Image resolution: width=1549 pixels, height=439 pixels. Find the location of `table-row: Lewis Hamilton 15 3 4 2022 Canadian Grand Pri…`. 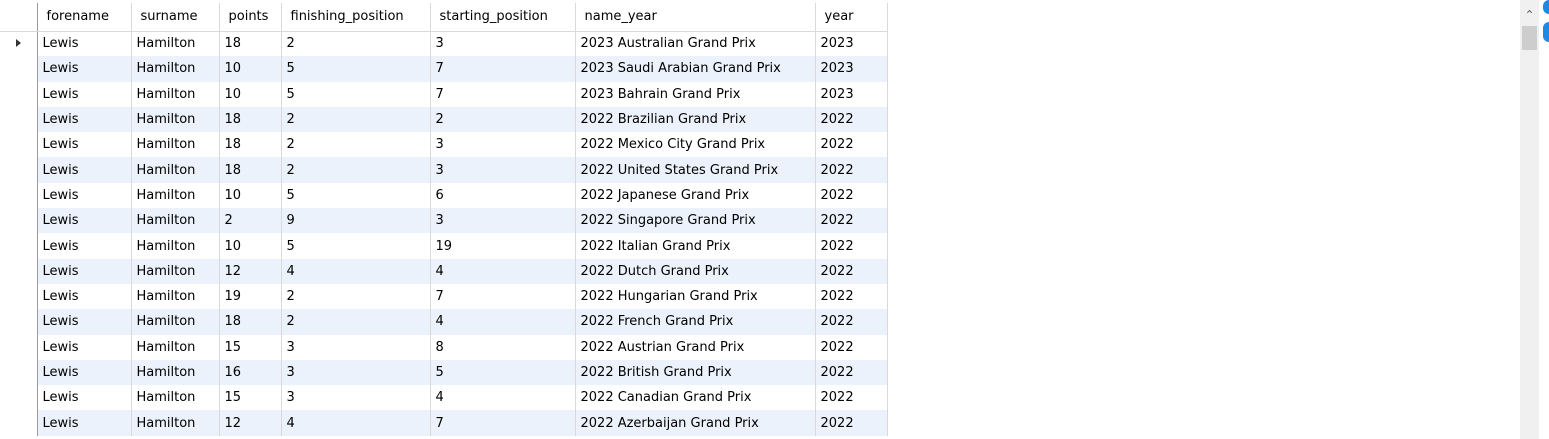

table-row: Lewis Hamilton 15 3 4 2022 Canadian Grand Pri… is located at coordinates (444, 398).